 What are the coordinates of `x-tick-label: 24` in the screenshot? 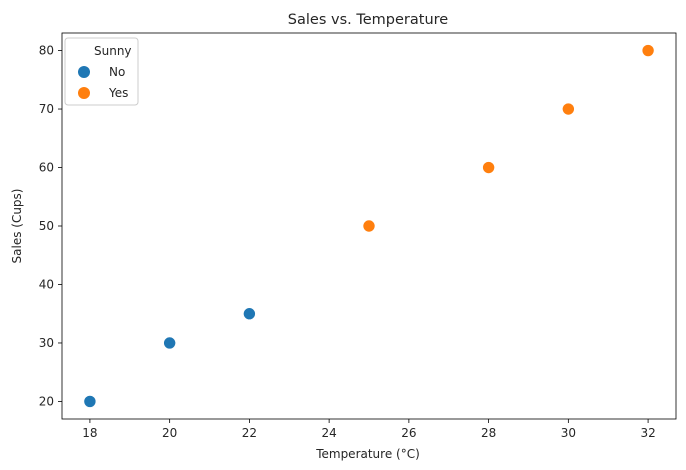 It's located at (328, 433).